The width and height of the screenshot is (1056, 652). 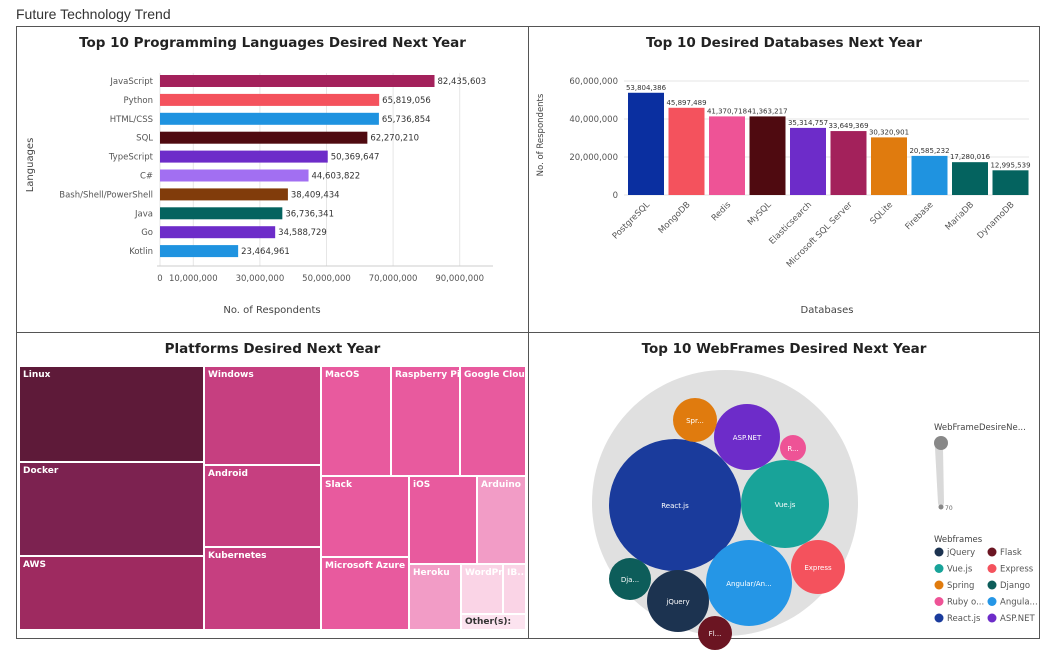 What do you see at coordinates (501, 520) in the screenshot?
I see `treemap-tile-arduino: Arduino` at bounding box center [501, 520].